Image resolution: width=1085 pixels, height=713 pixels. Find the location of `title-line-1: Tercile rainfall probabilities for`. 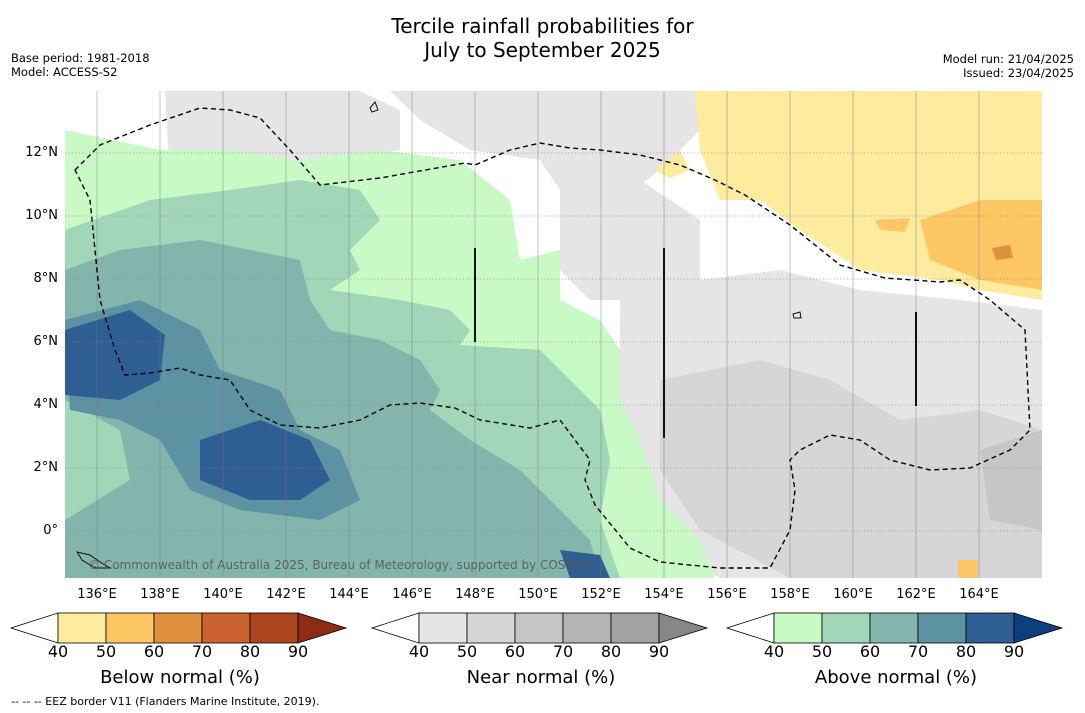

title-line-1: Tercile rainfall probabilities for is located at coordinates (542, 26).